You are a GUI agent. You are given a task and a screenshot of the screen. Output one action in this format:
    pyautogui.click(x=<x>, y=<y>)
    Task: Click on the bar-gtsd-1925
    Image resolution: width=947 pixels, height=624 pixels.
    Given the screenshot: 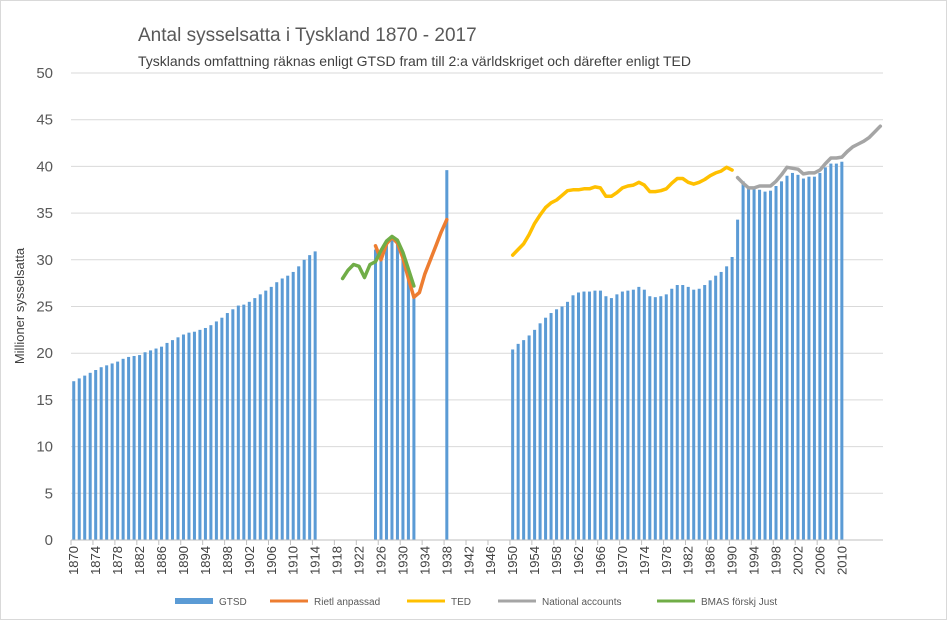 What is the action you would take?
    pyautogui.click(x=375, y=394)
    